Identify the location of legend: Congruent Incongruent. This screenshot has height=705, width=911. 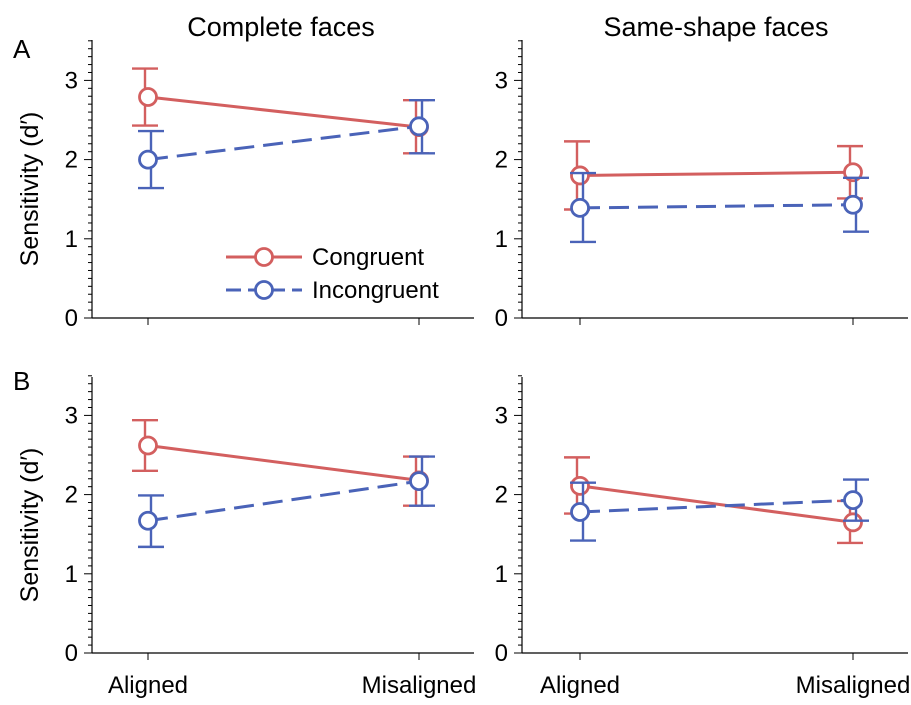
(332, 274).